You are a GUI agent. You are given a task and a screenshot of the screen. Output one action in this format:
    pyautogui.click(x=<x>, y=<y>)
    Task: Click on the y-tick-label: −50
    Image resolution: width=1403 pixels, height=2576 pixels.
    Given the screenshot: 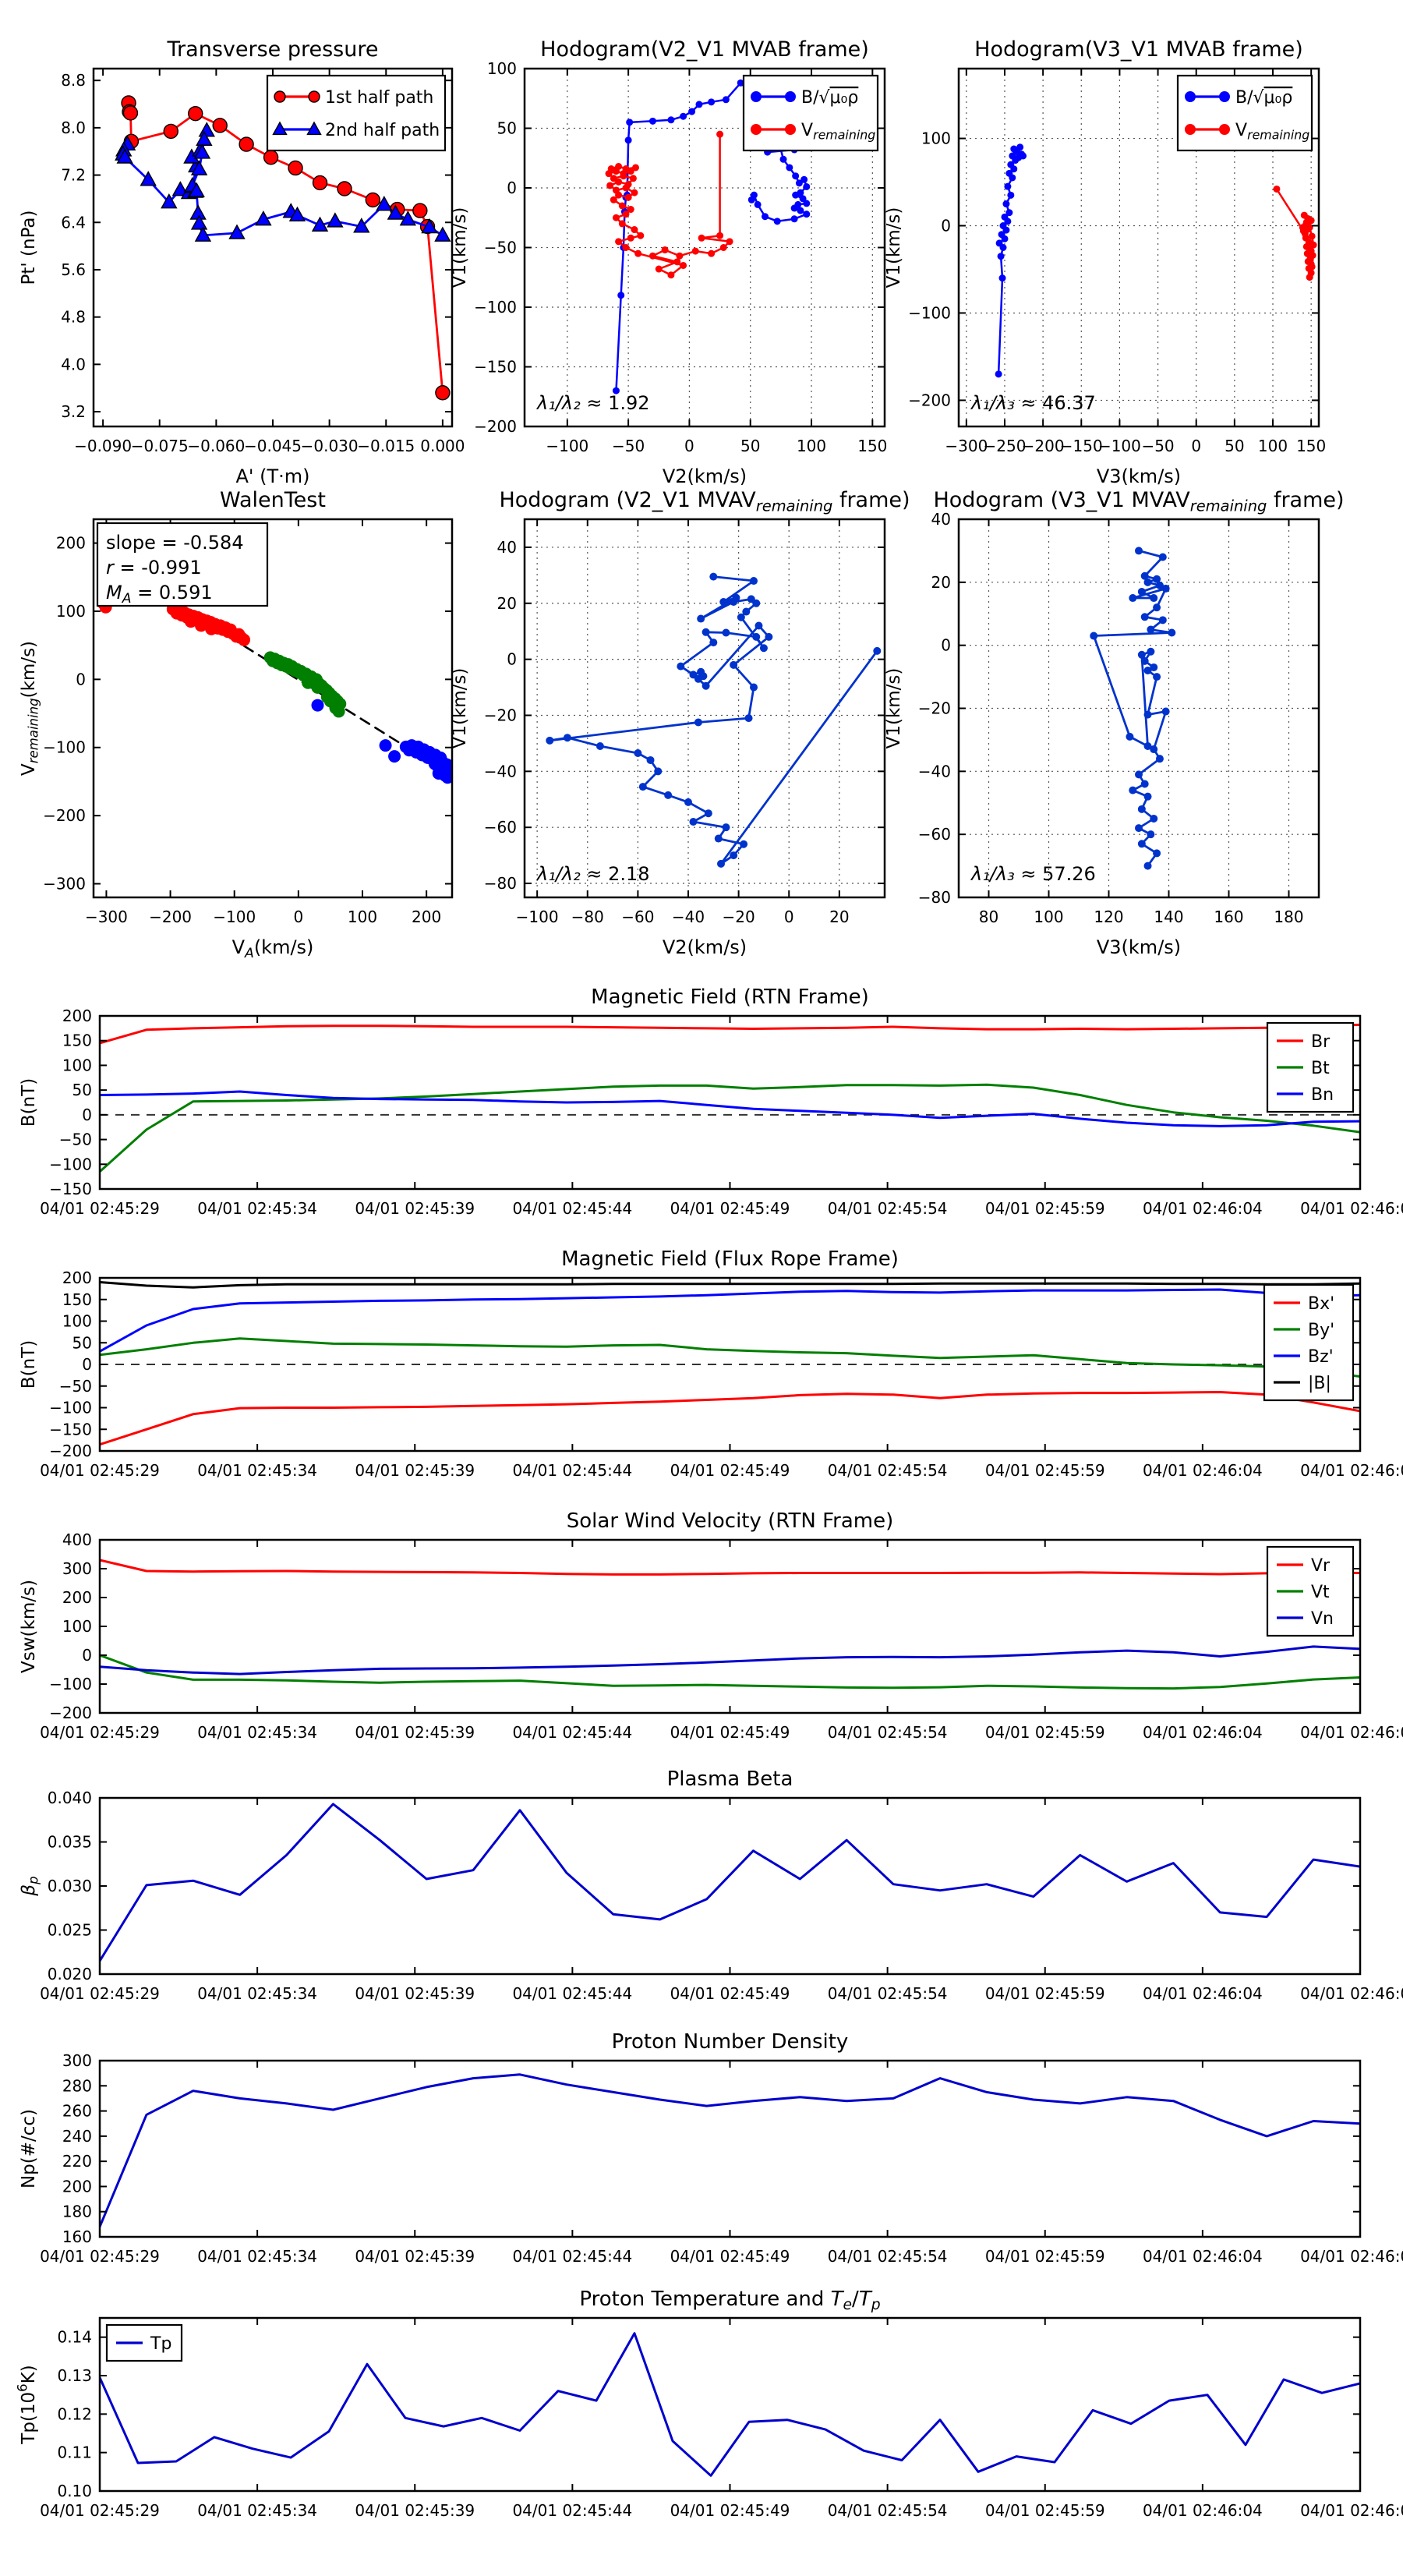 What is the action you would take?
    pyautogui.click(x=75, y=1386)
    